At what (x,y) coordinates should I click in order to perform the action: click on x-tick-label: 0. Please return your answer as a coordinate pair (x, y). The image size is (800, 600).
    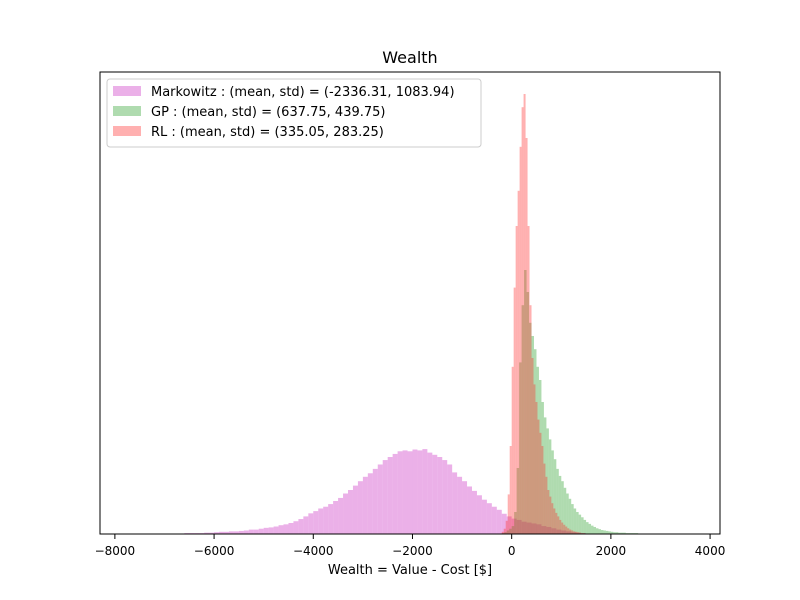
    Looking at the image, I should click on (512, 551).